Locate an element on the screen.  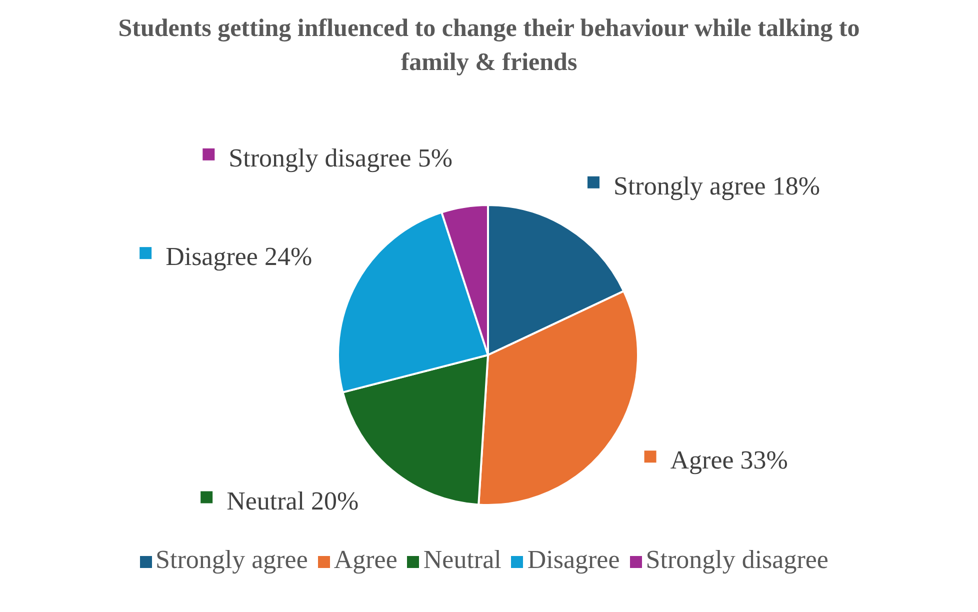
legend-label: Strongly agree is located at coordinates (232, 559).